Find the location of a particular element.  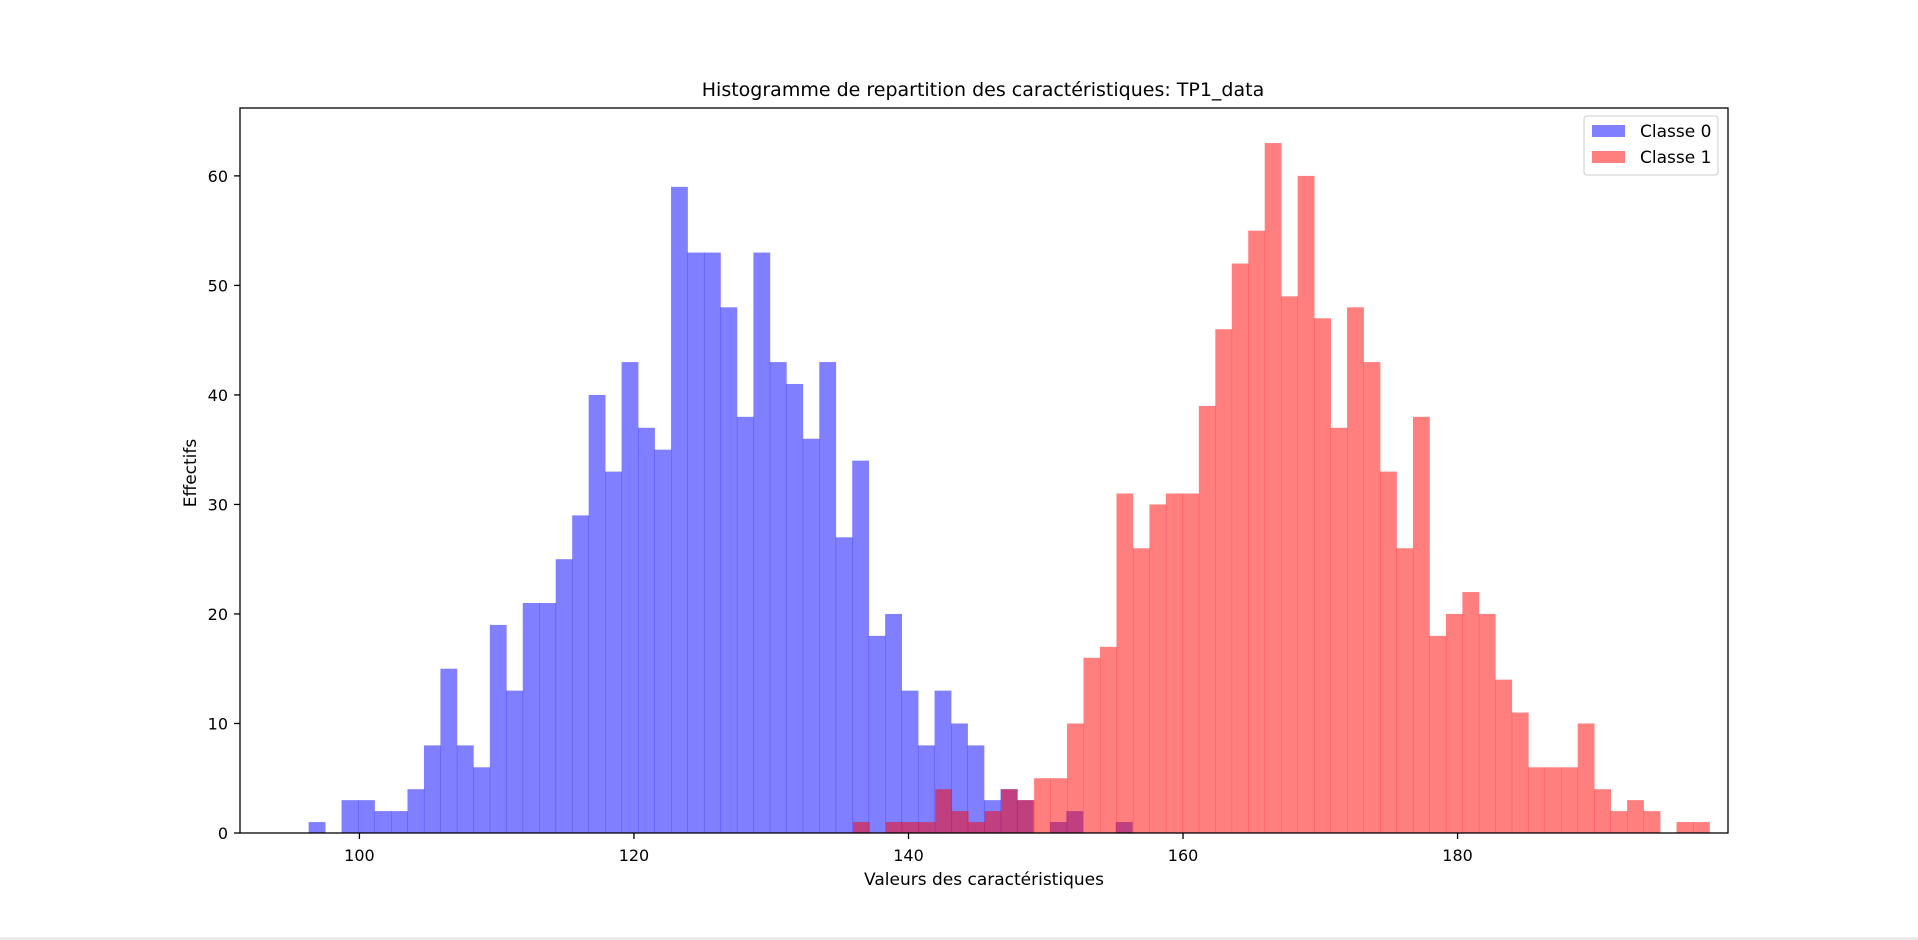

legend-label-classe-1: Classe 1 is located at coordinates (1675, 158).